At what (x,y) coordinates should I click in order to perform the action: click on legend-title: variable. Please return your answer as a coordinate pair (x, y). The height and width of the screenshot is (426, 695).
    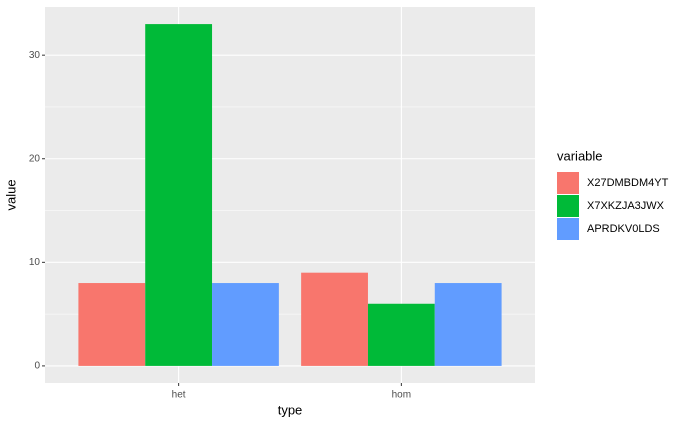
    Looking at the image, I should click on (580, 155).